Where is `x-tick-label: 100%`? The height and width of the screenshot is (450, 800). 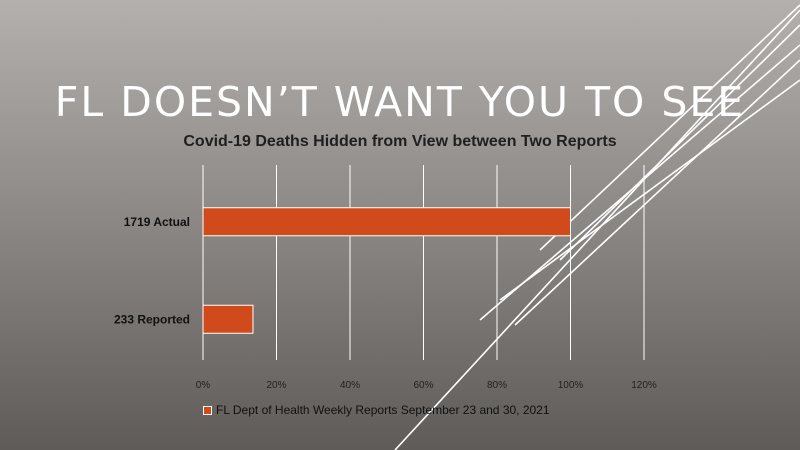
x-tick-label: 100% is located at coordinates (571, 385).